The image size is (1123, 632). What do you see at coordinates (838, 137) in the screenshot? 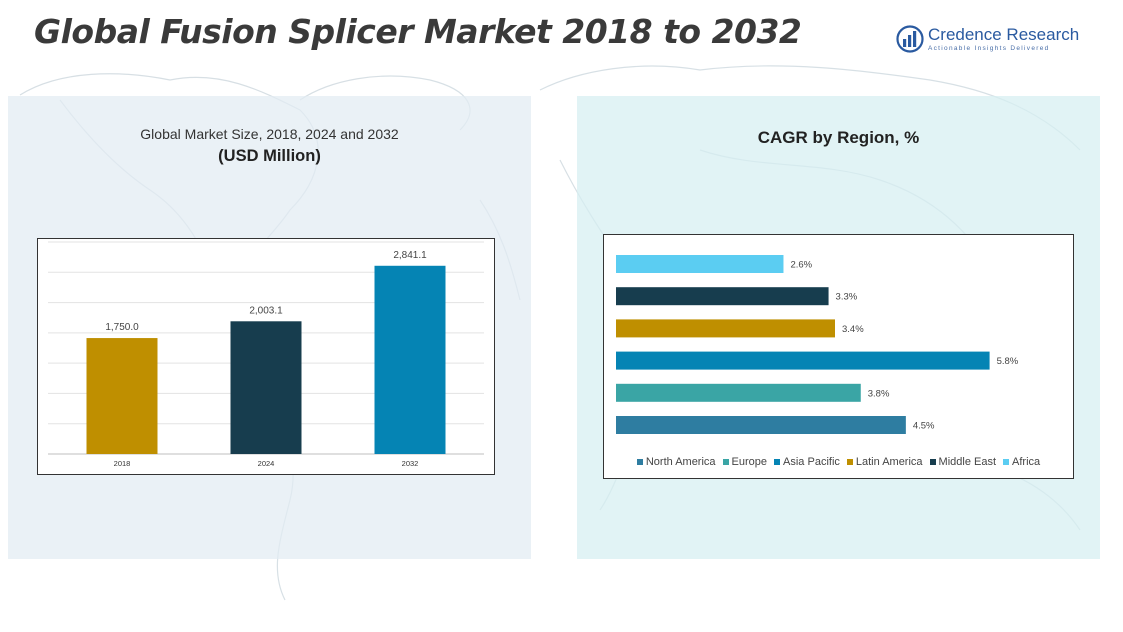
I see `cagr-chart-title: CAGR by Region, %` at bounding box center [838, 137].